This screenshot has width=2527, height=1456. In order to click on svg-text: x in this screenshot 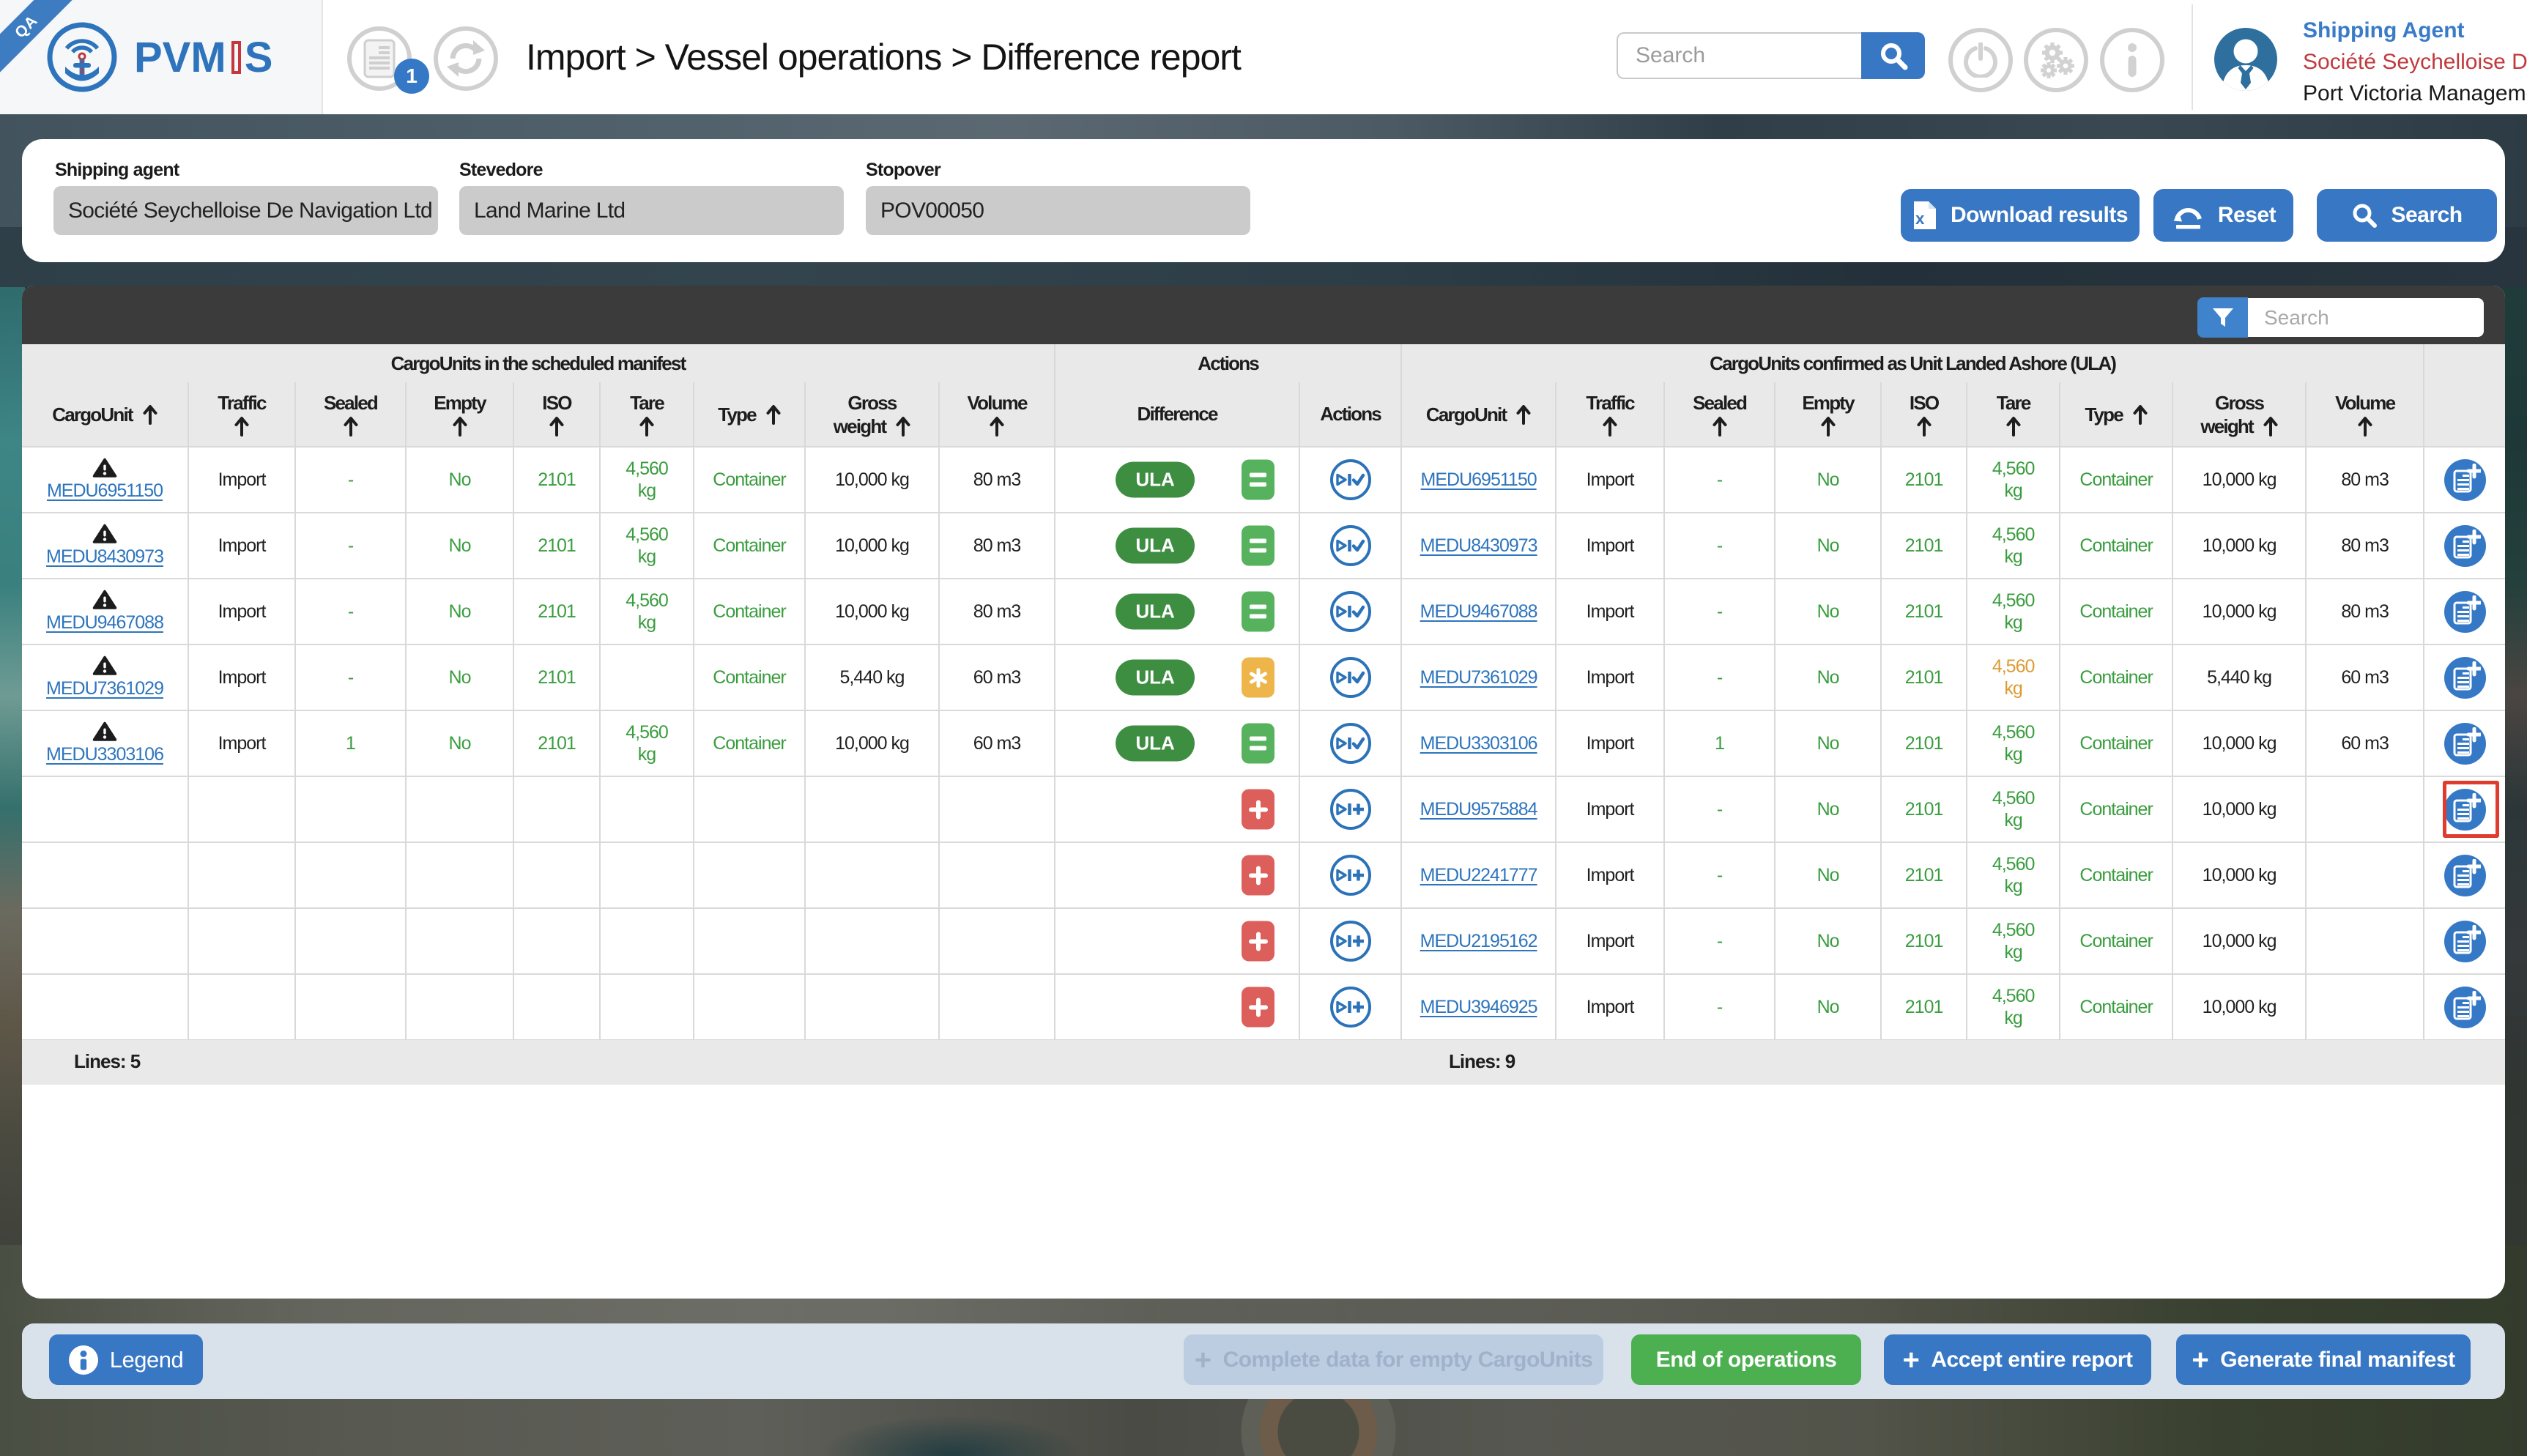, I will do `click(1920, 218)`.